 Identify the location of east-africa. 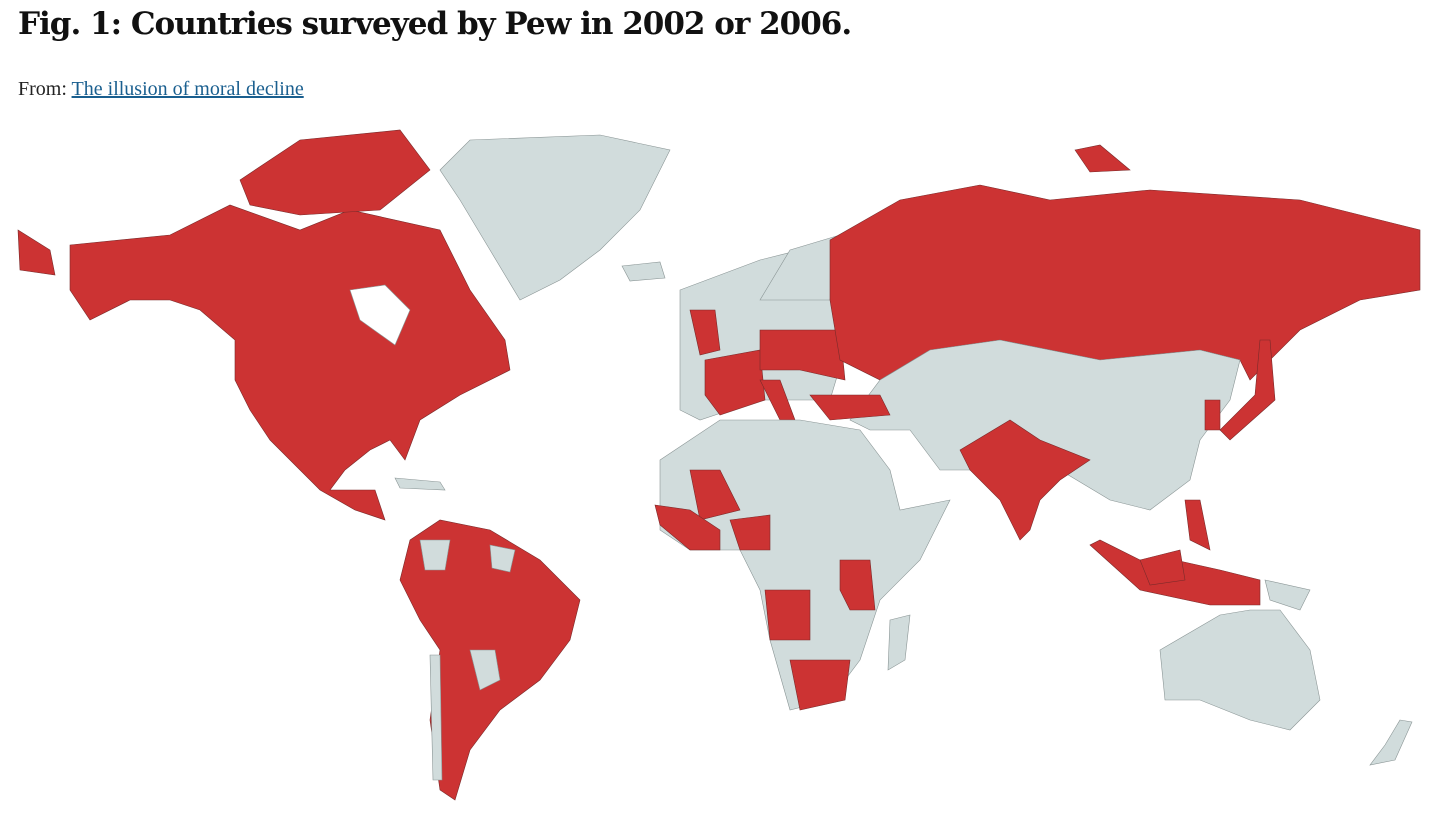
(857, 585).